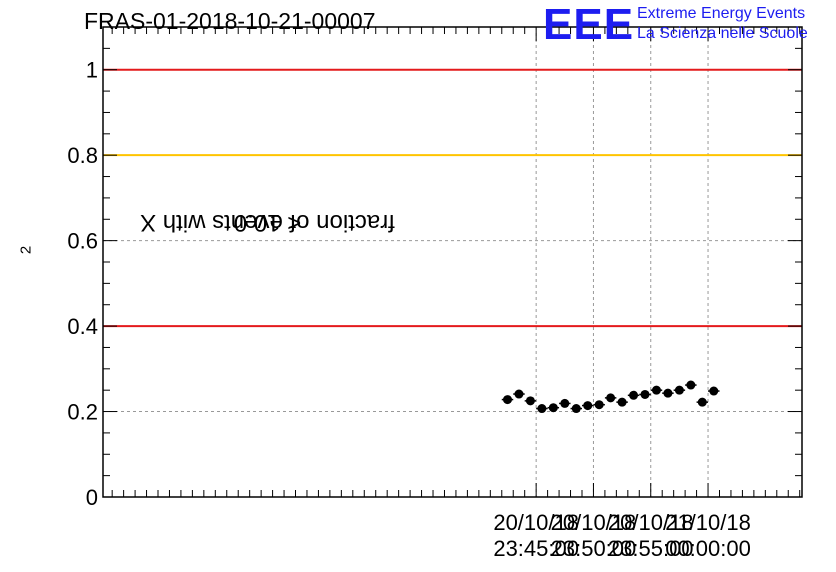 Image resolution: width=836 pixels, height=572 pixels. I want to click on y-tick-label: 0, so click(92, 497).